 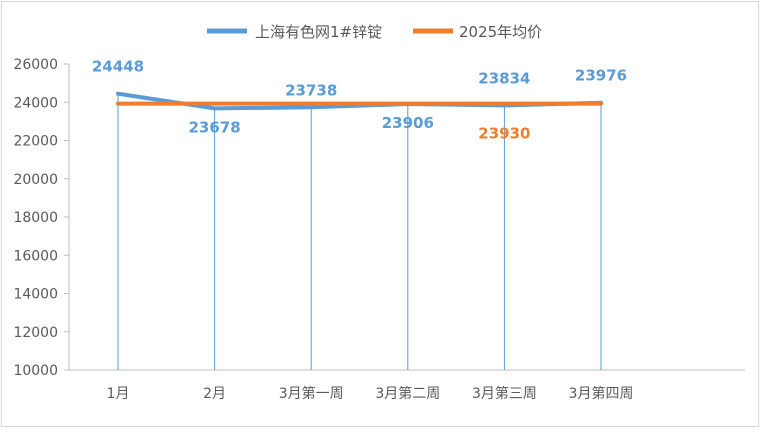 What do you see at coordinates (311, 393) in the screenshot?
I see `x-tick-label: 3月第一周` at bounding box center [311, 393].